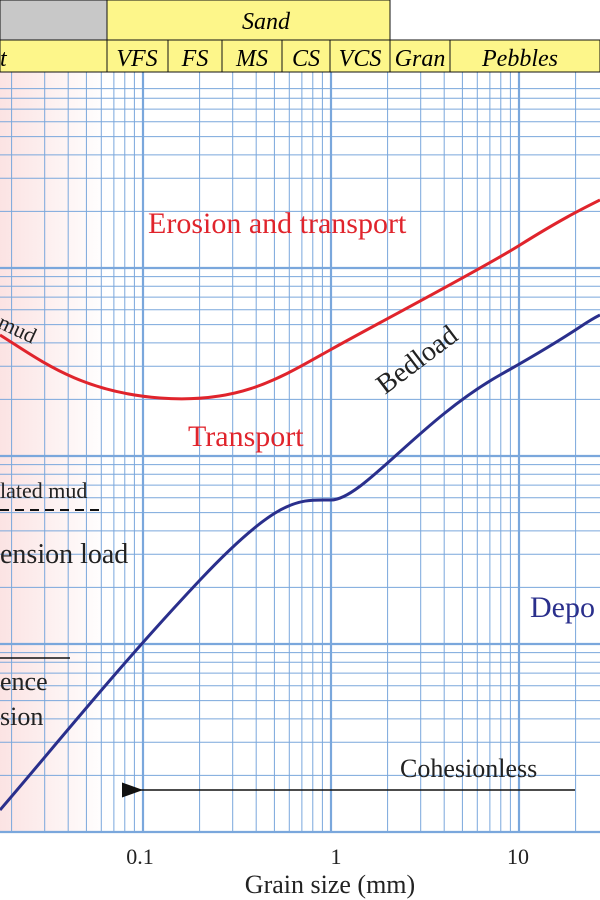 This screenshot has width=600, height=900. What do you see at coordinates (518, 856) in the screenshot?
I see `x-tick-label: 10` at bounding box center [518, 856].